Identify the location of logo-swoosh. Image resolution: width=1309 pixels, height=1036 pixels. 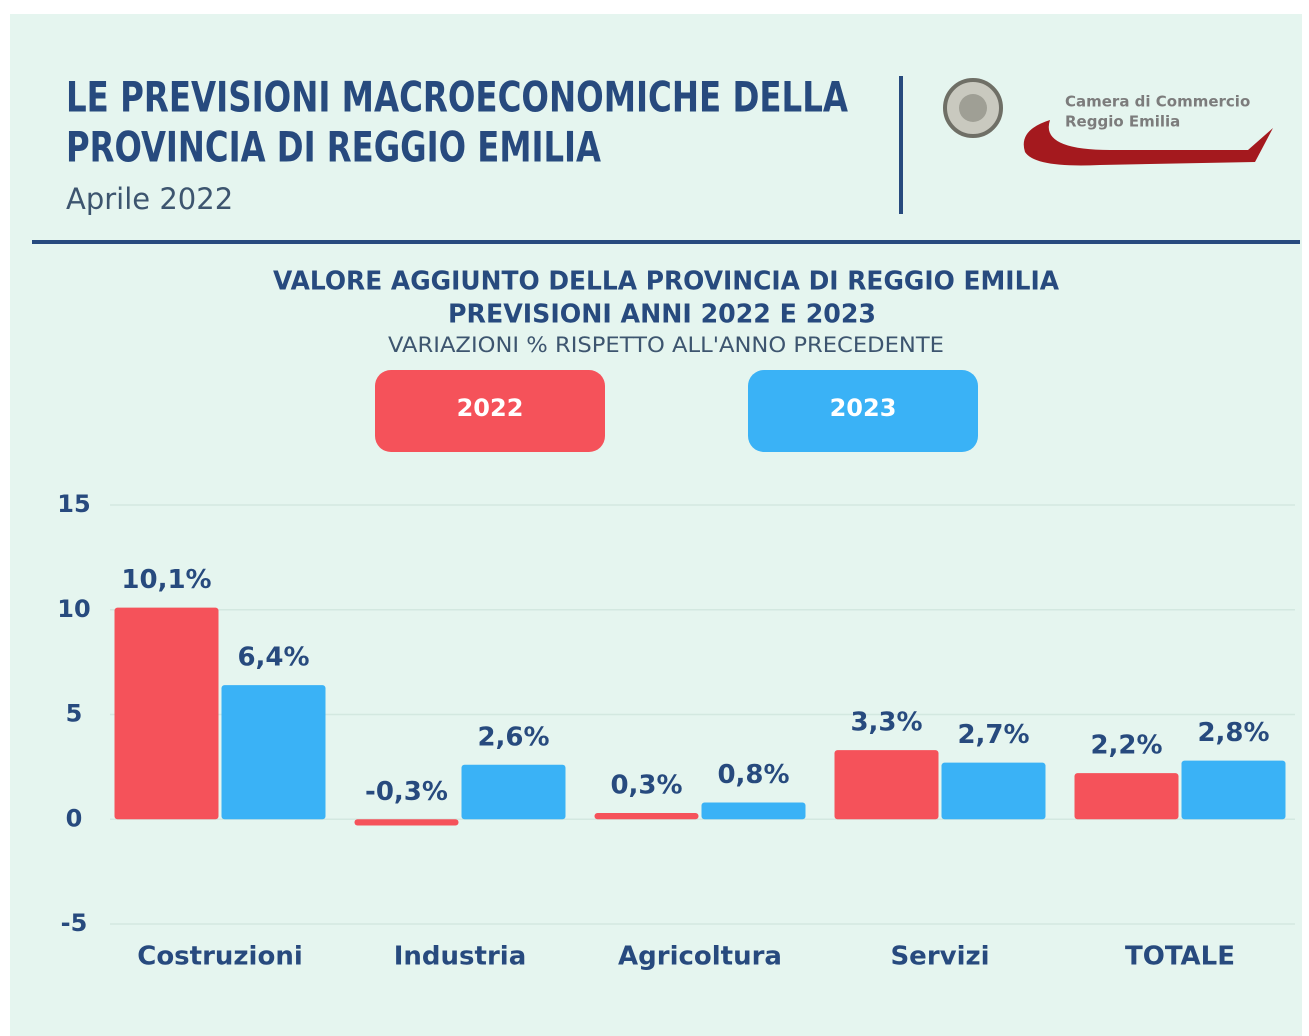
(1148, 143).